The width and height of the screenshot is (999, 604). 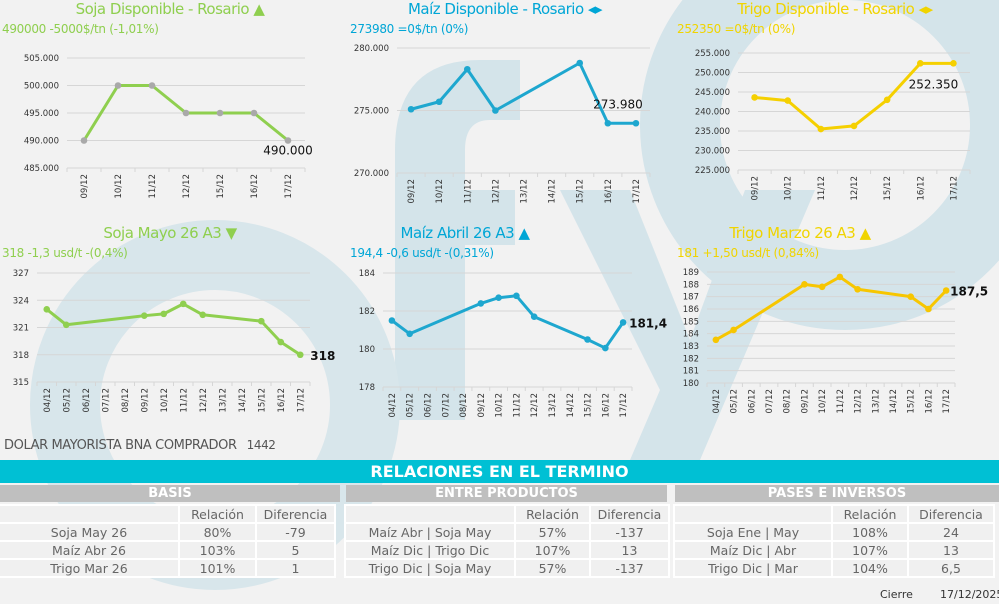 I want to click on chart-title: Trigo Disponible - Rosario ◂▸, so click(x=835, y=9).